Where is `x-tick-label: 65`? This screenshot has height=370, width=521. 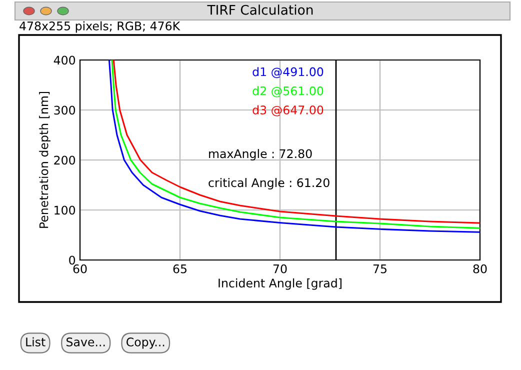
x-tick-label: 65 is located at coordinates (179, 269).